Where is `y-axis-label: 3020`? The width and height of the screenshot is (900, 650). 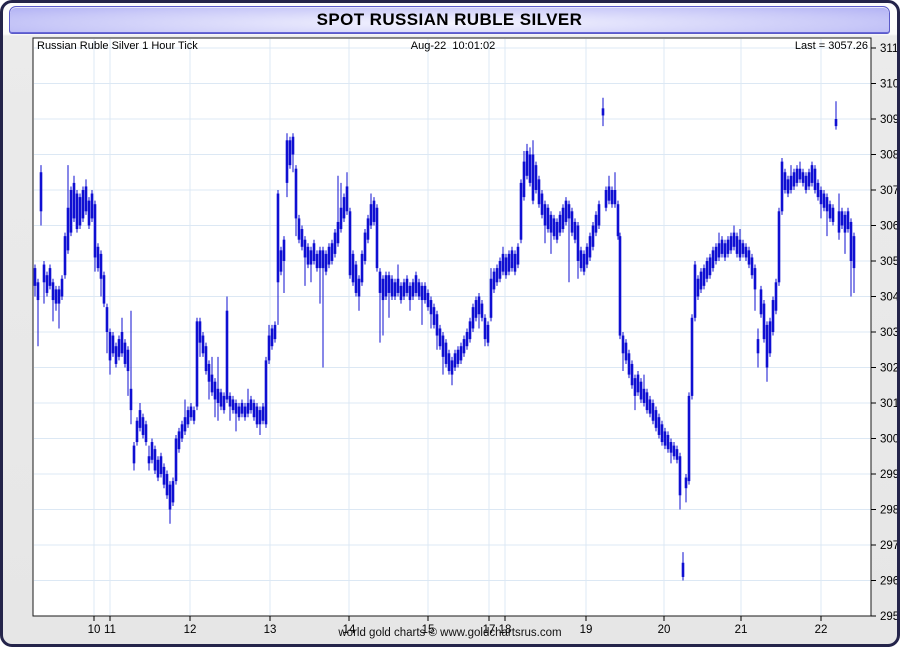
y-axis-label: 3020 is located at coordinates (888, 369).